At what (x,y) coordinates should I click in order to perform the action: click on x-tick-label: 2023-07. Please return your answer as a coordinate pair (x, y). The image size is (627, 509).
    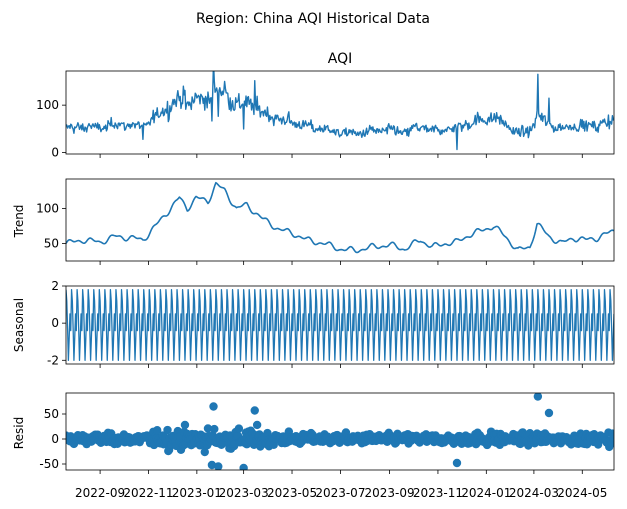
    Looking at the image, I should click on (340, 493).